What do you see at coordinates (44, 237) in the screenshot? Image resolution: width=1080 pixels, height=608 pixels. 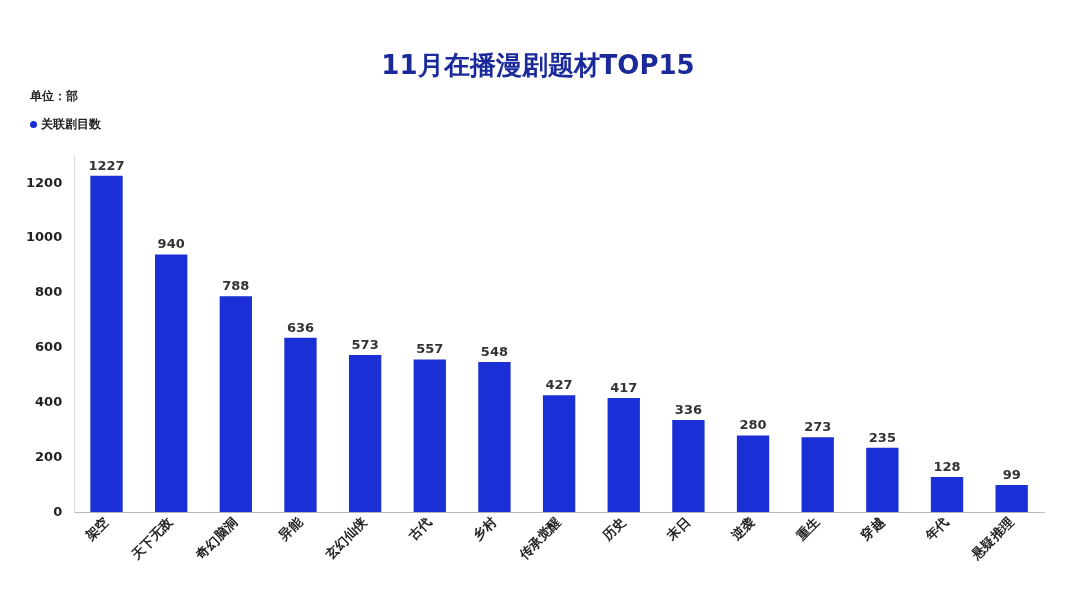 I see `y-tick-label: 1000` at bounding box center [44, 237].